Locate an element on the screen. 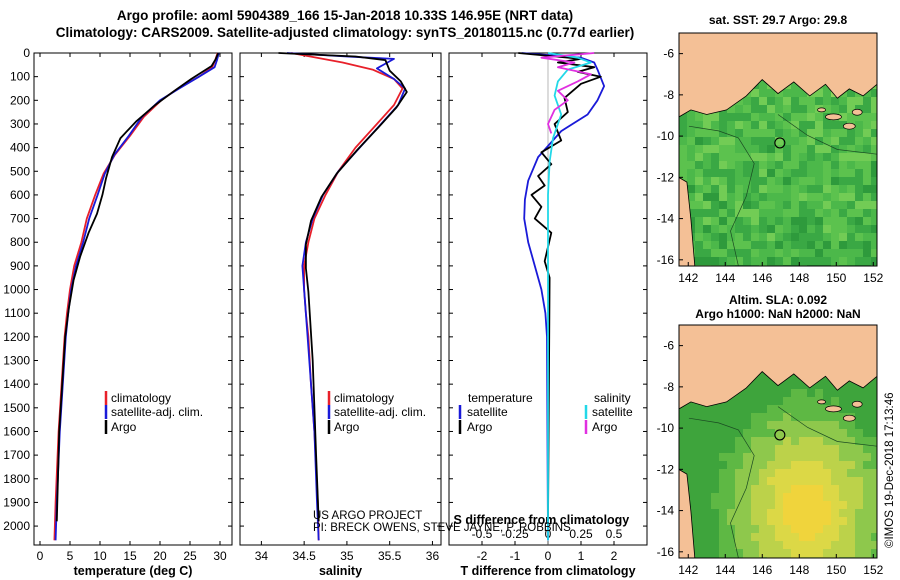 The image size is (900, 580). series-line-salinity-argo is located at coordinates (567, 93).